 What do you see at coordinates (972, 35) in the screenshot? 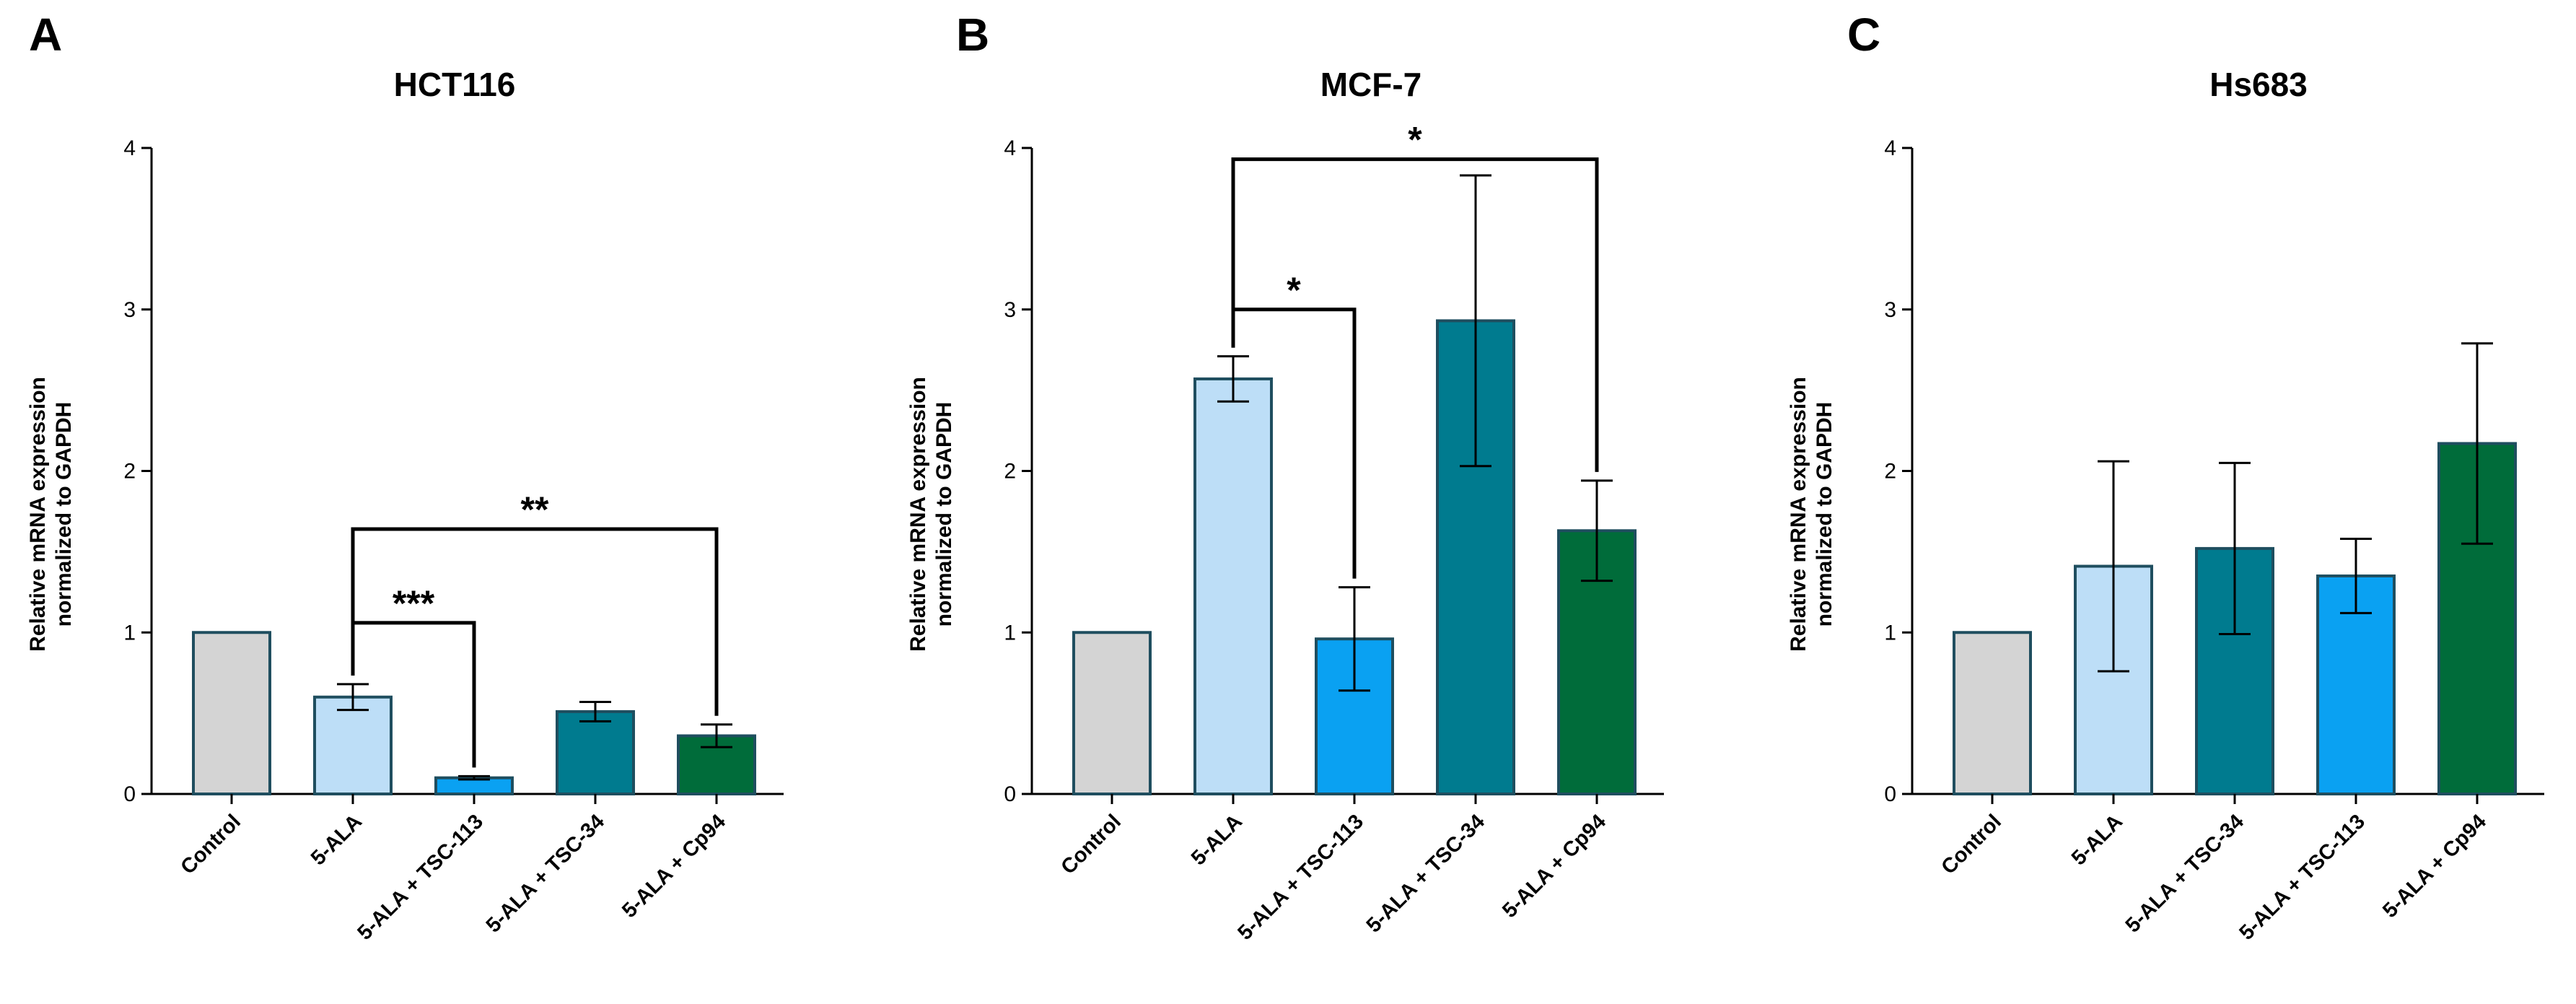
I see `panel-letter: B` at bounding box center [972, 35].